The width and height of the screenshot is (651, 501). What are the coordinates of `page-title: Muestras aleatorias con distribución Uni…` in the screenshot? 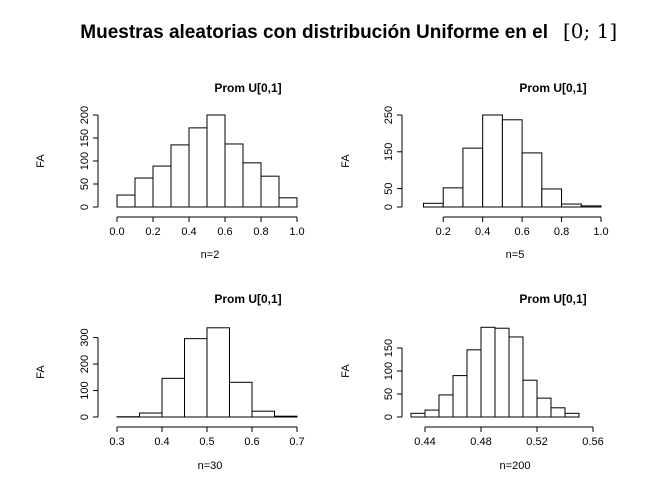 It's located at (314, 32).